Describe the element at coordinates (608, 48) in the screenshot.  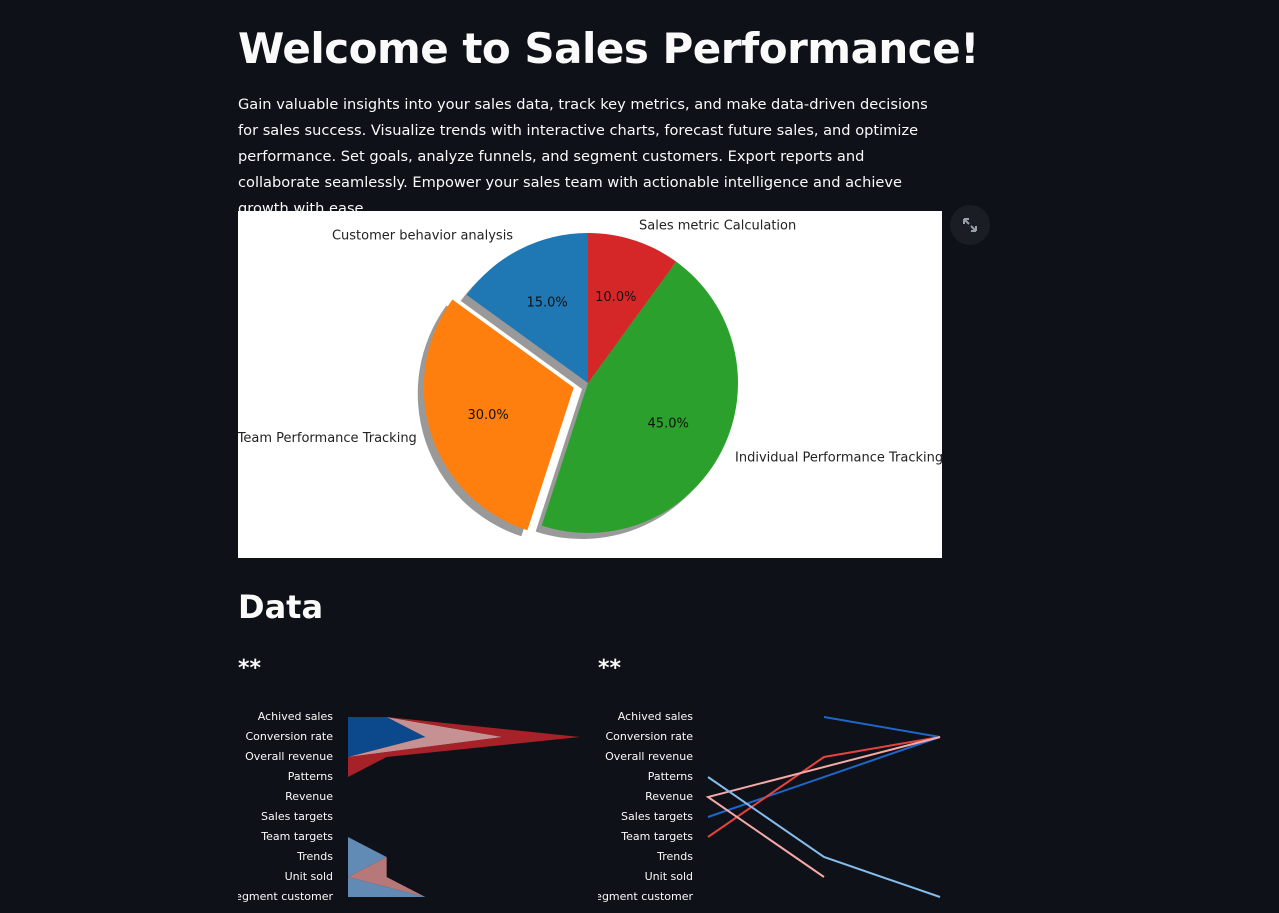
I see `page-title: Welcome to Sales Performance!` at that location.